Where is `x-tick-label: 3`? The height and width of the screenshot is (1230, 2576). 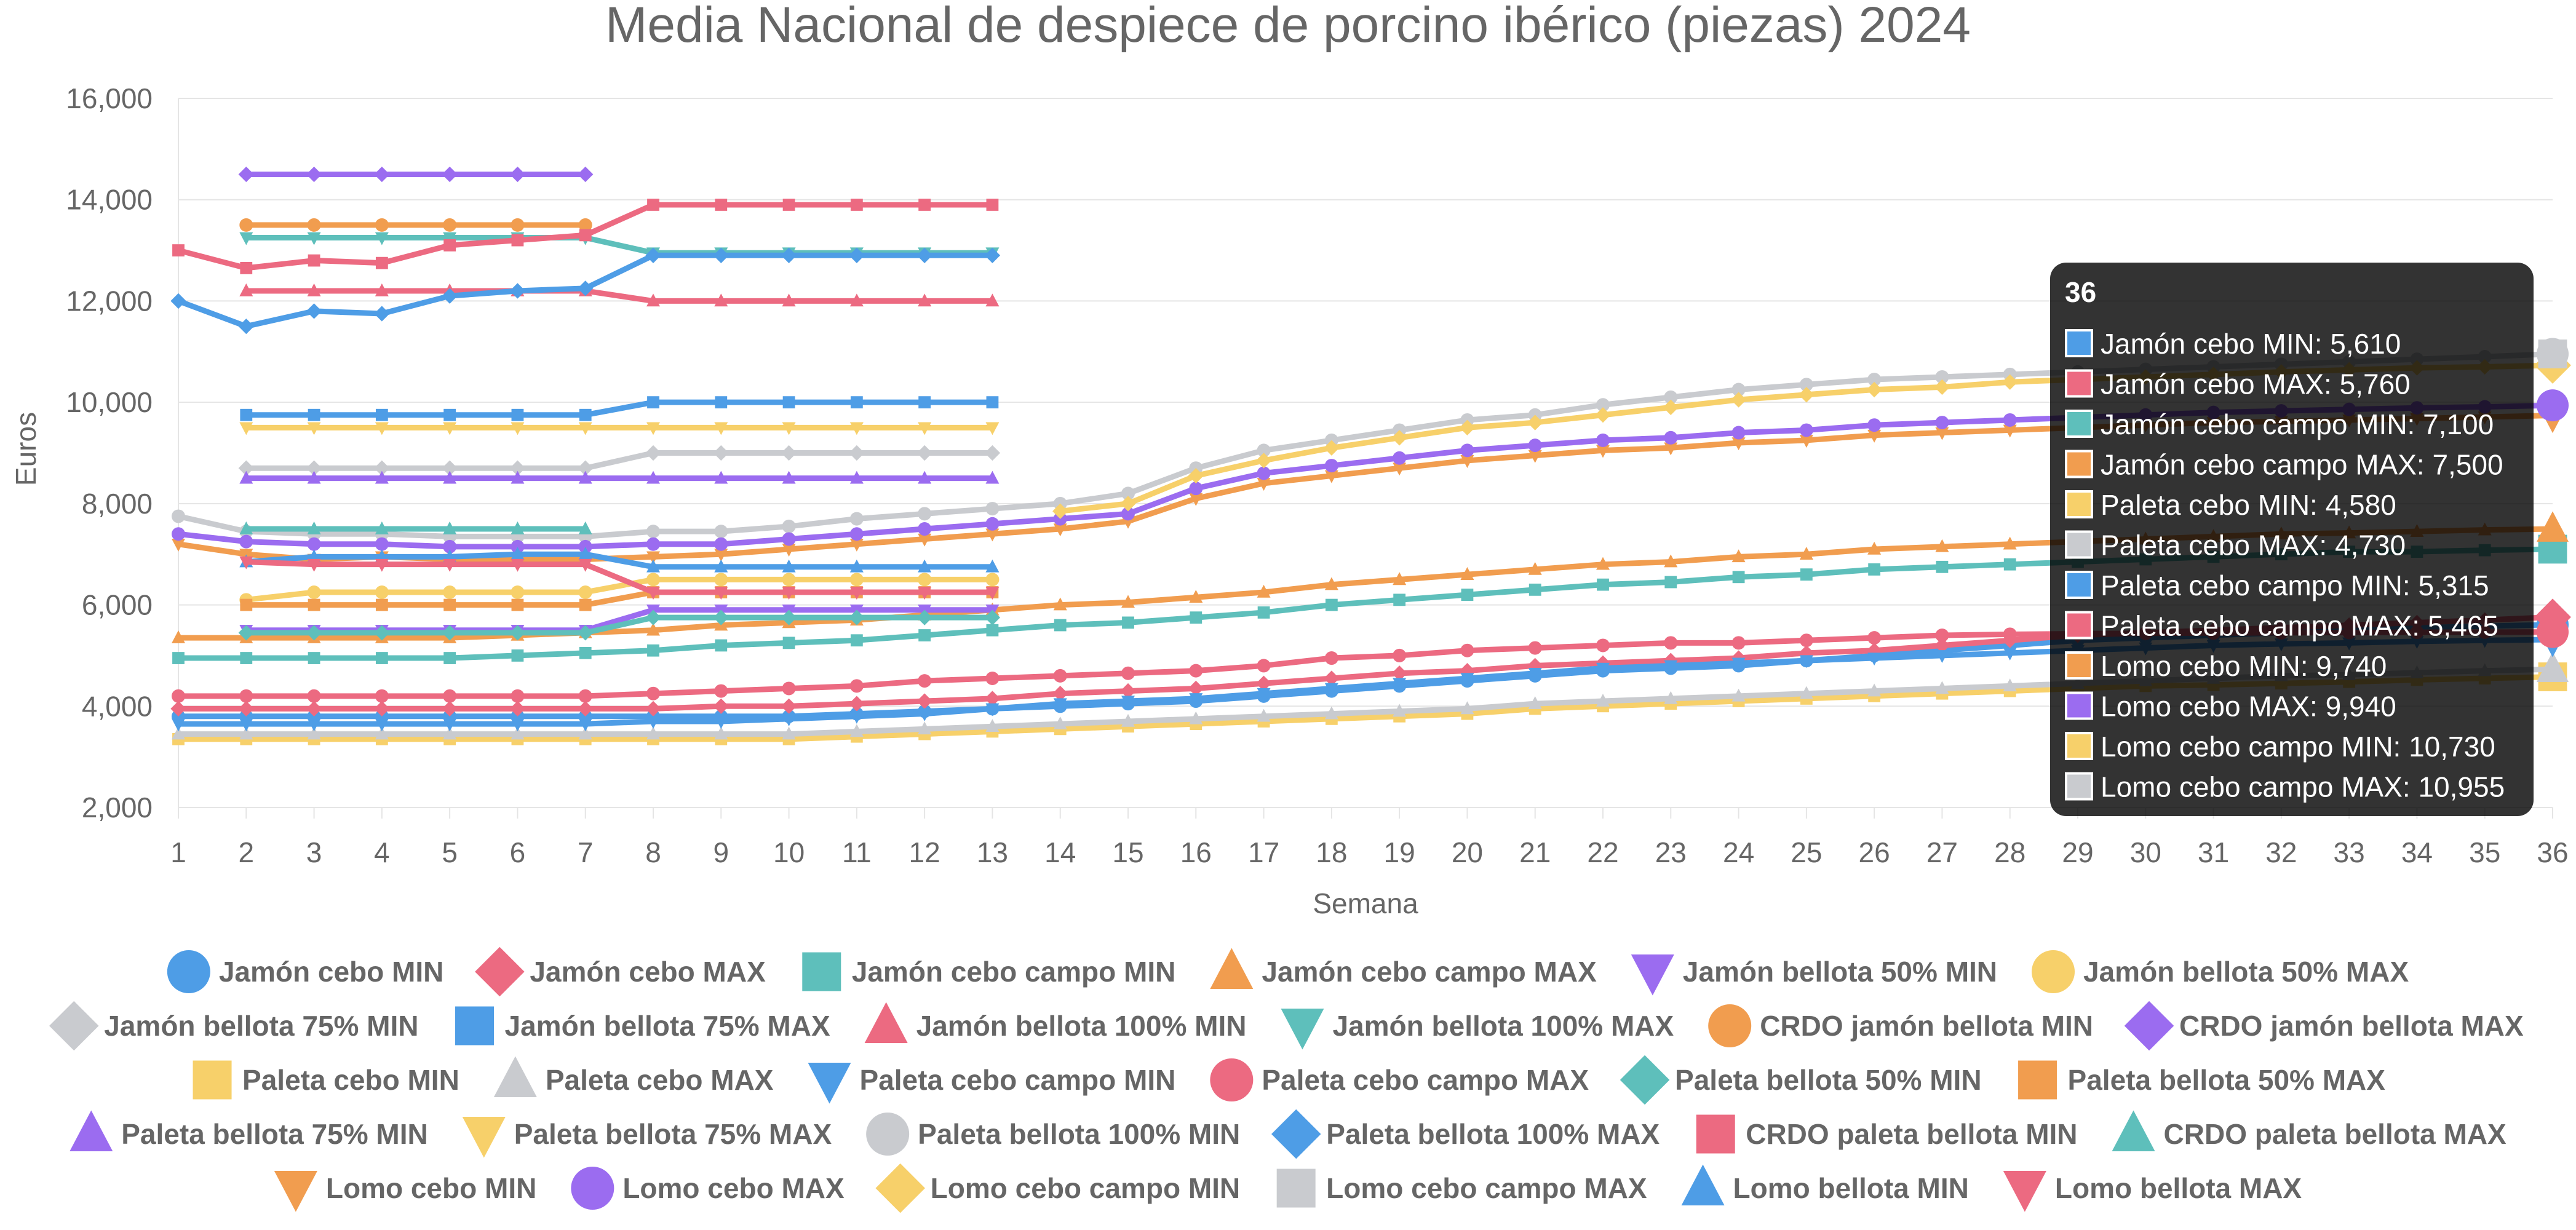
x-tick-label: 3 is located at coordinates (314, 852).